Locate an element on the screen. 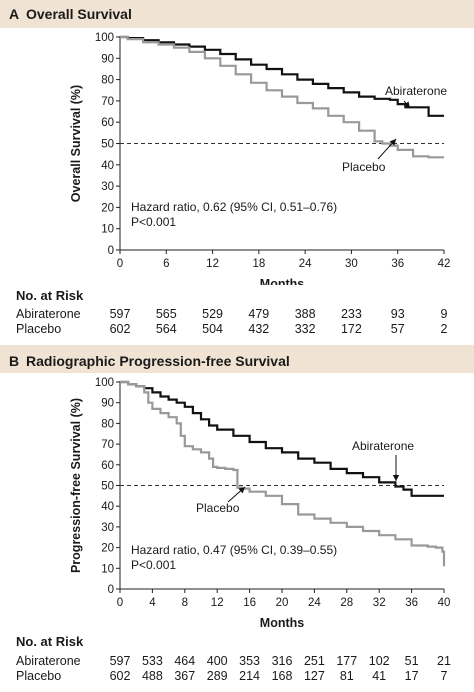  risk-cell: 464 is located at coordinates (185, 661).